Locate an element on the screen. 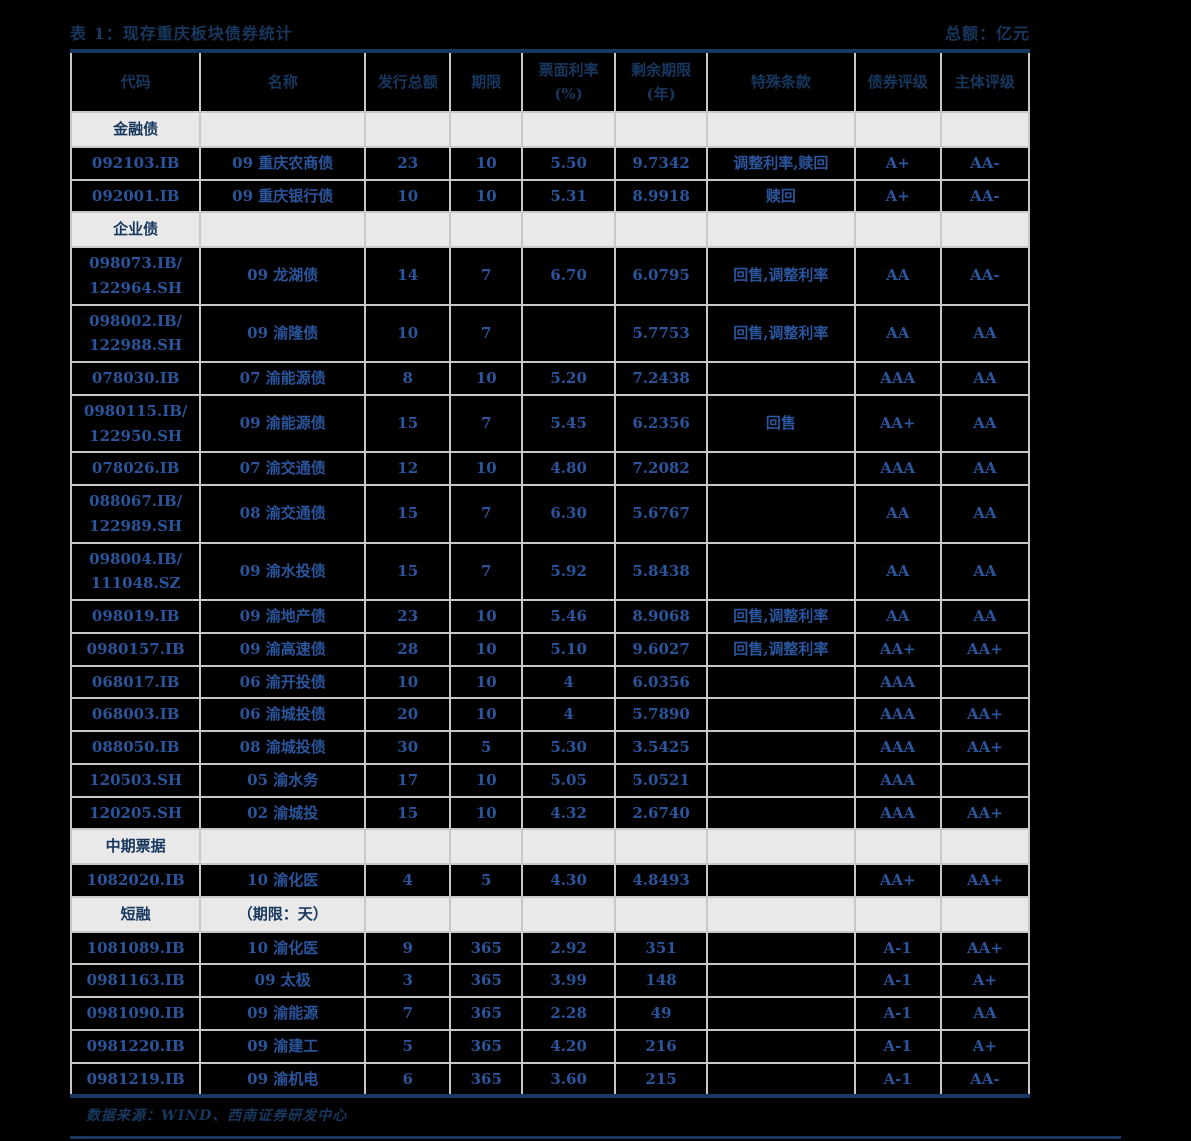  cell: 09 渝机电 is located at coordinates (283, 1079).